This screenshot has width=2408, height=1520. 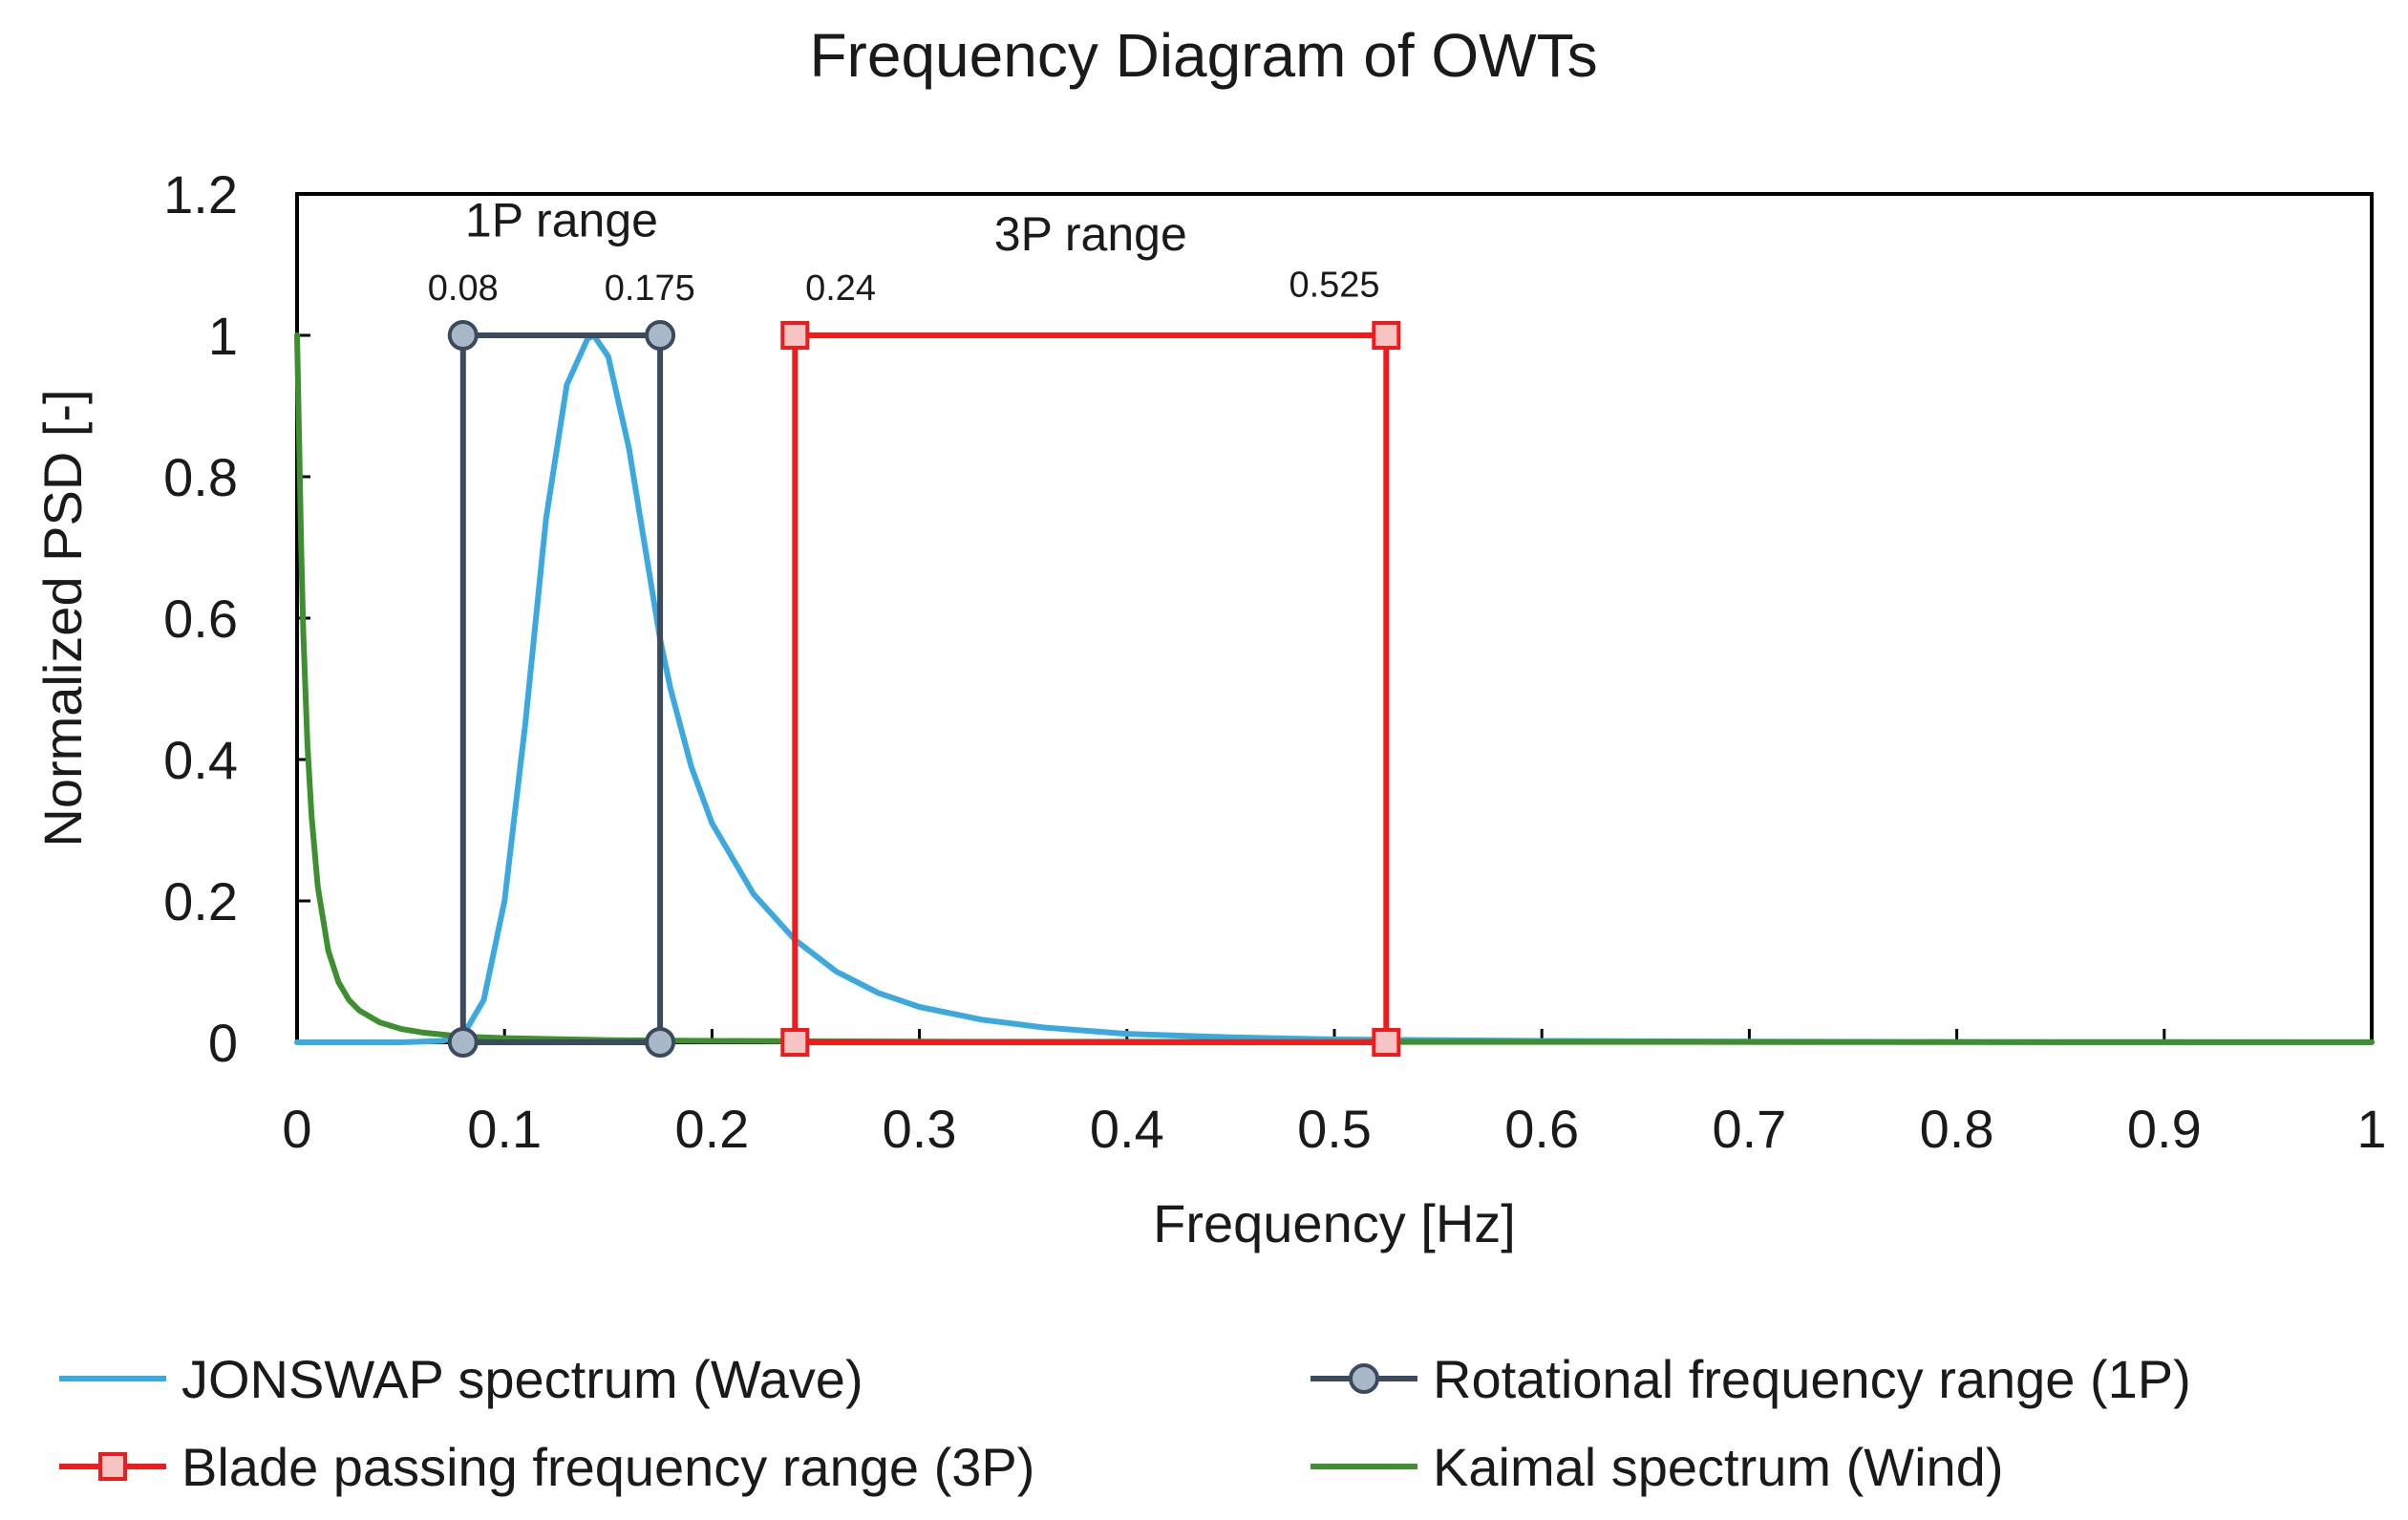 What do you see at coordinates (650, 288) in the screenshot?
I see `annotation-label: 0.175` at bounding box center [650, 288].